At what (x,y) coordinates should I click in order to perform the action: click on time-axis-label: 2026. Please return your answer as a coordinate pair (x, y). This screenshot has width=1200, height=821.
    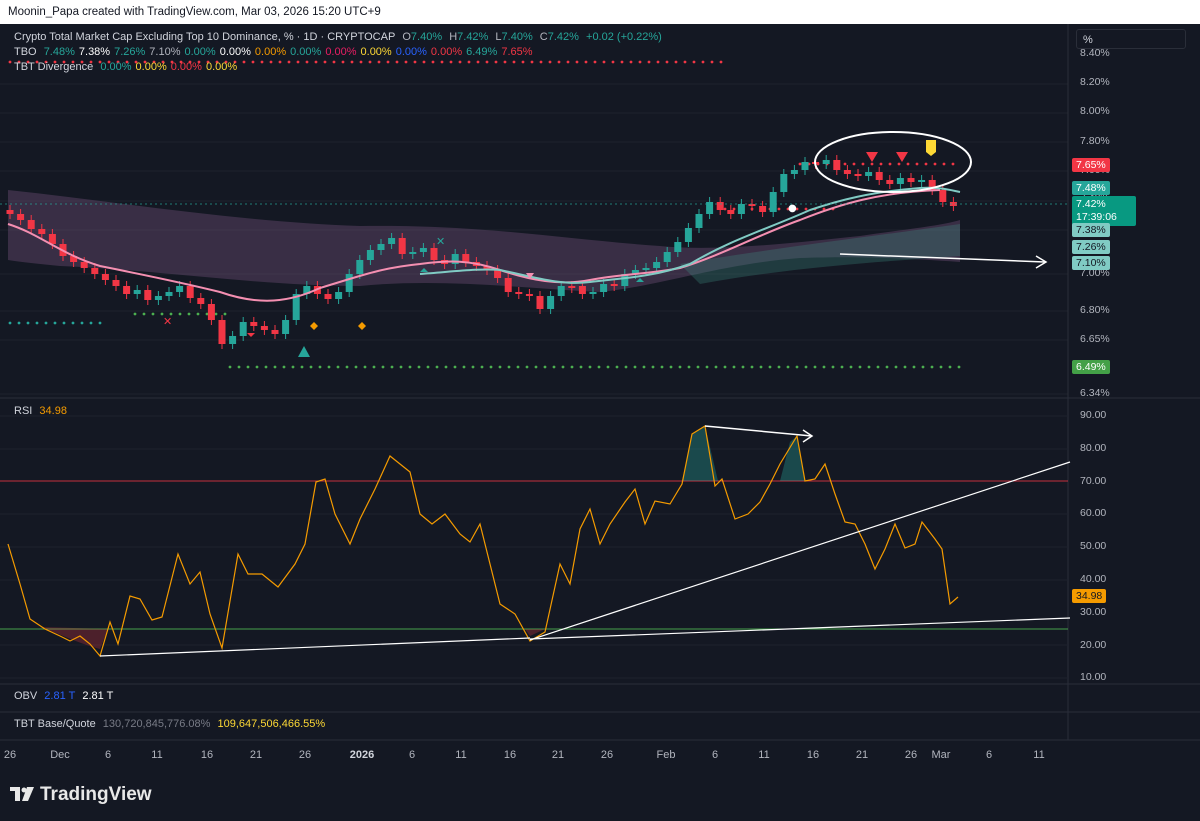
    Looking at the image, I should click on (362, 755).